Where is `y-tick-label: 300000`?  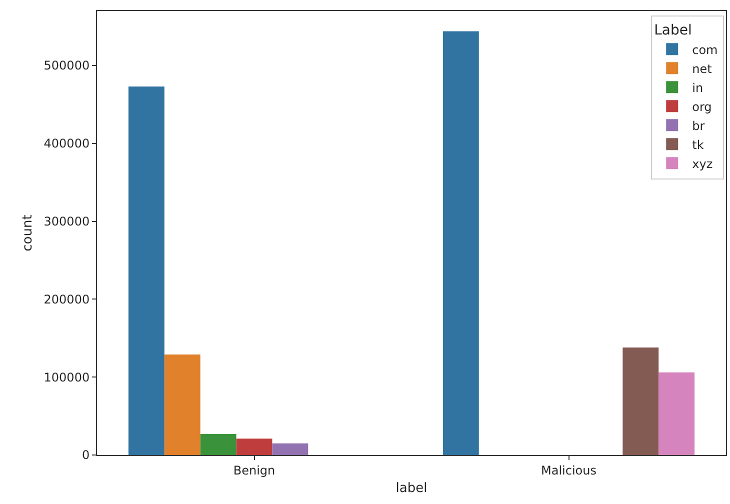 y-tick-label: 300000 is located at coordinates (67, 221).